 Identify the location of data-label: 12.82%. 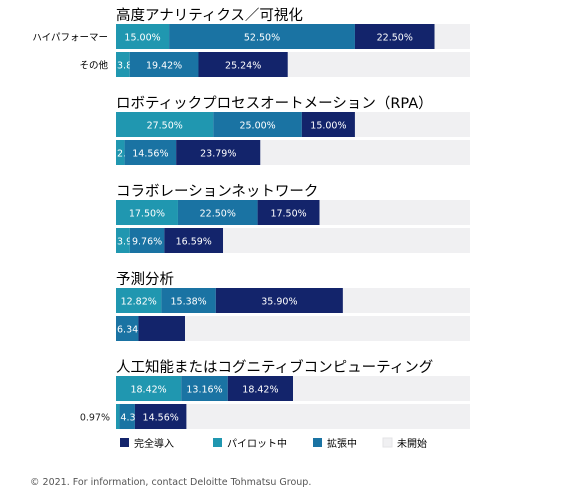
(139, 302).